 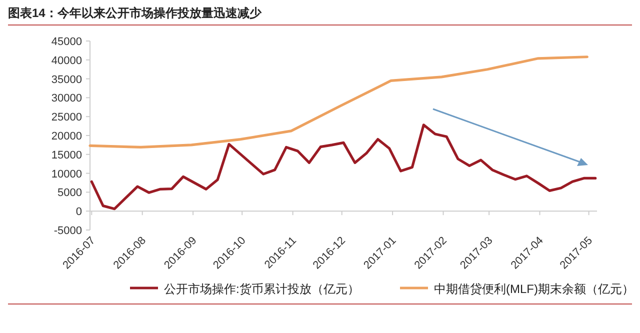 I want to click on legend-label: 中期借贷便利(MLF)期末余额（亿元）, so click(x=534, y=289).